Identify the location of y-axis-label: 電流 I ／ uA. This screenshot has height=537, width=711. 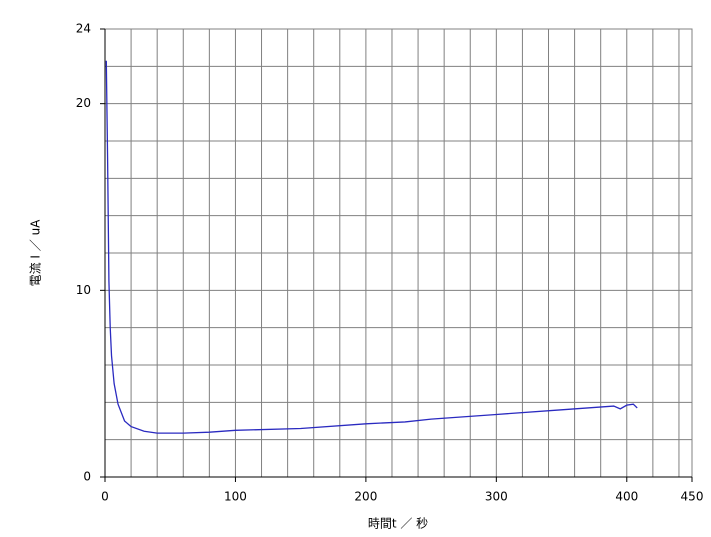
(36, 253).